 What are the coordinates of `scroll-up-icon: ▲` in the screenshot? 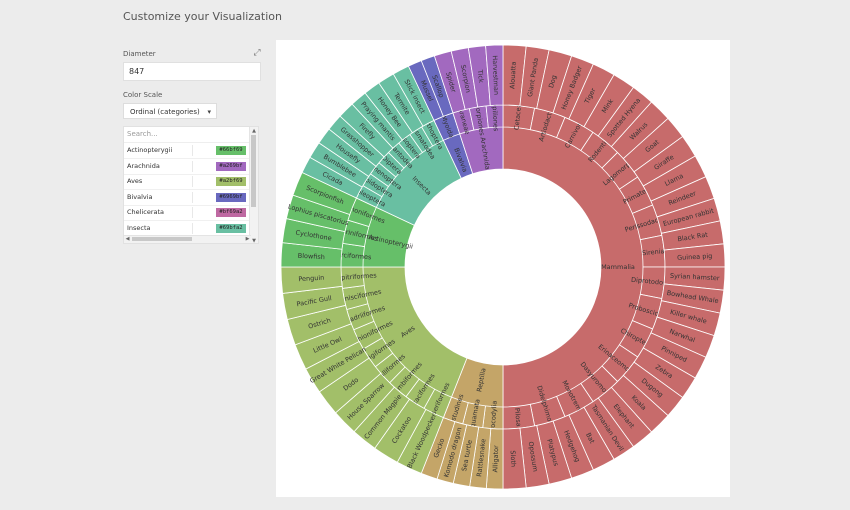 It's located at (254, 131).